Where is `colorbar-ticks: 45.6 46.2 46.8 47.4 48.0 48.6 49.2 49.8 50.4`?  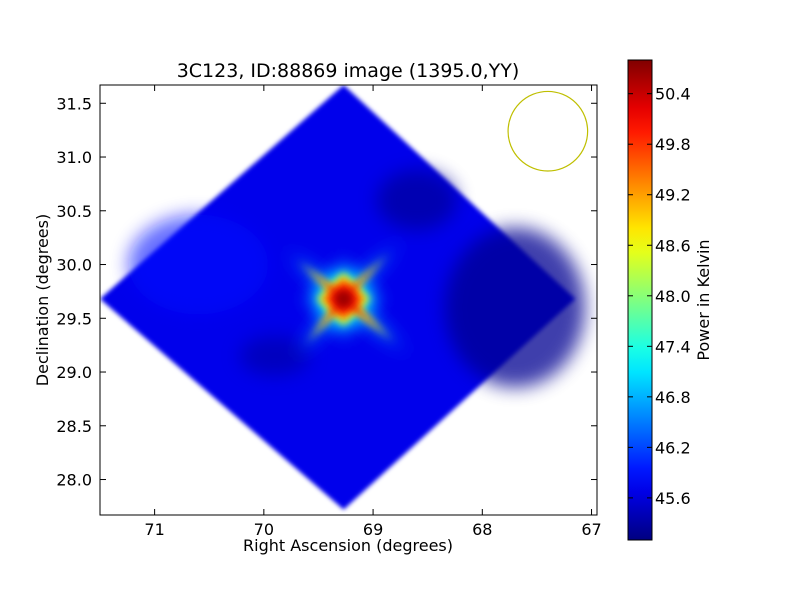
colorbar-ticks: 45.6 46.2 46.8 47.4 48.0 48.6 49.2 49.8 50.4 is located at coordinates (659, 296).